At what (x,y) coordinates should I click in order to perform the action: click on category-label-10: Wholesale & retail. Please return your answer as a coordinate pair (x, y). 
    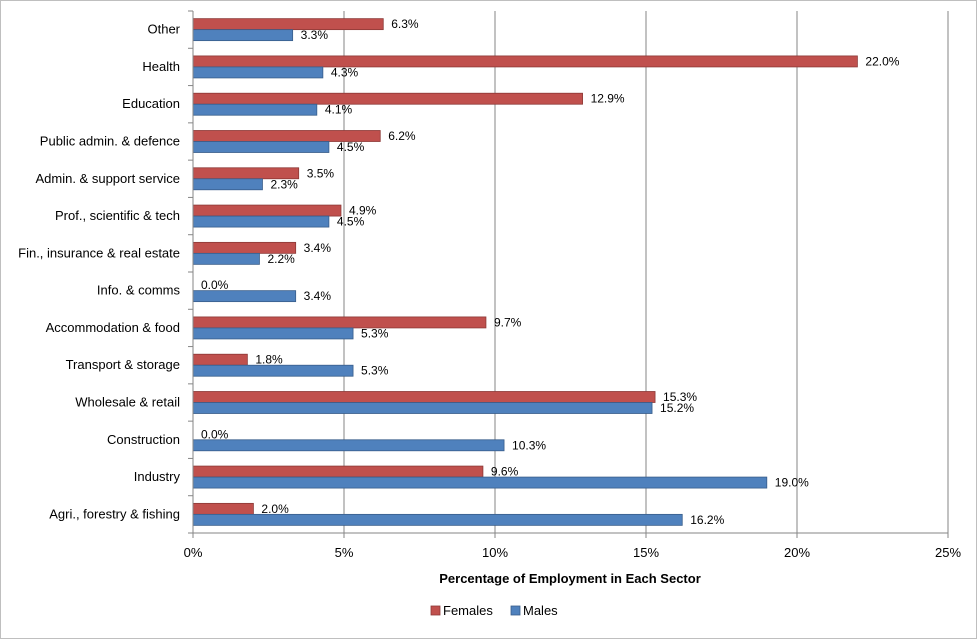
    Looking at the image, I should click on (127, 402).